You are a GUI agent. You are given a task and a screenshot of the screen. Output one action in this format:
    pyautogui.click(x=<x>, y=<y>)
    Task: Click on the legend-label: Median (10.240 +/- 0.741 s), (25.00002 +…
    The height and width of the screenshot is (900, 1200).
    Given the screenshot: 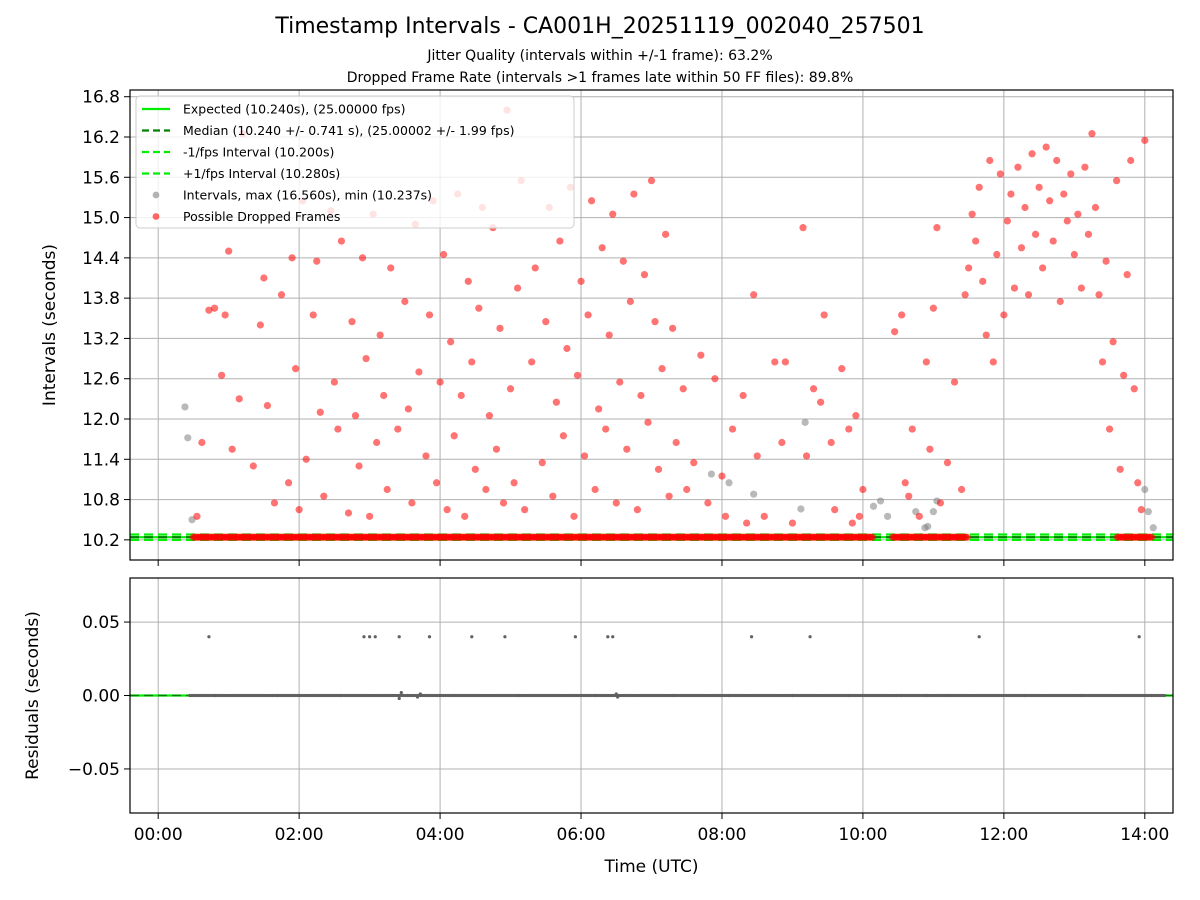 What is the action you would take?
    pyautogui.click(x=348, y=130)
    